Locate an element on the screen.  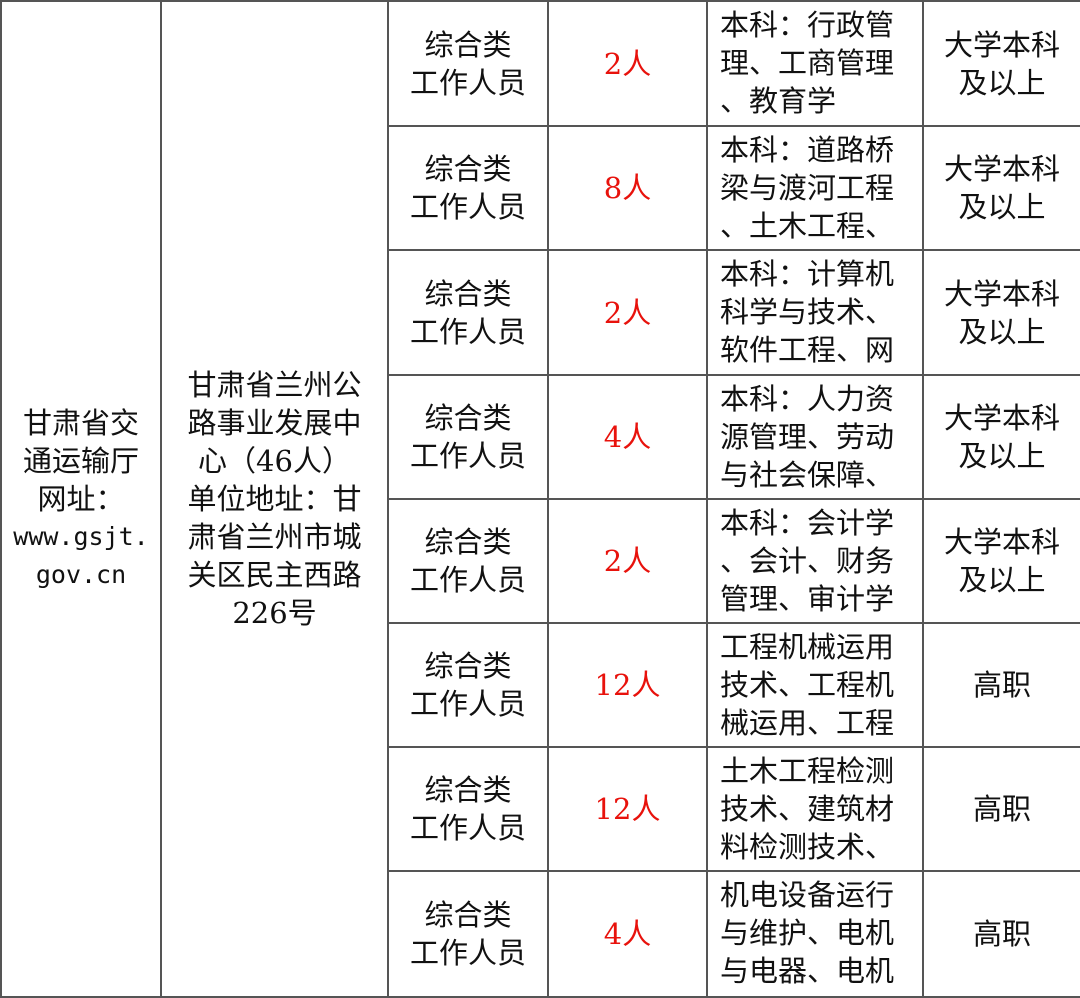
headcount: 4人 is located at coordinates (627, 437).